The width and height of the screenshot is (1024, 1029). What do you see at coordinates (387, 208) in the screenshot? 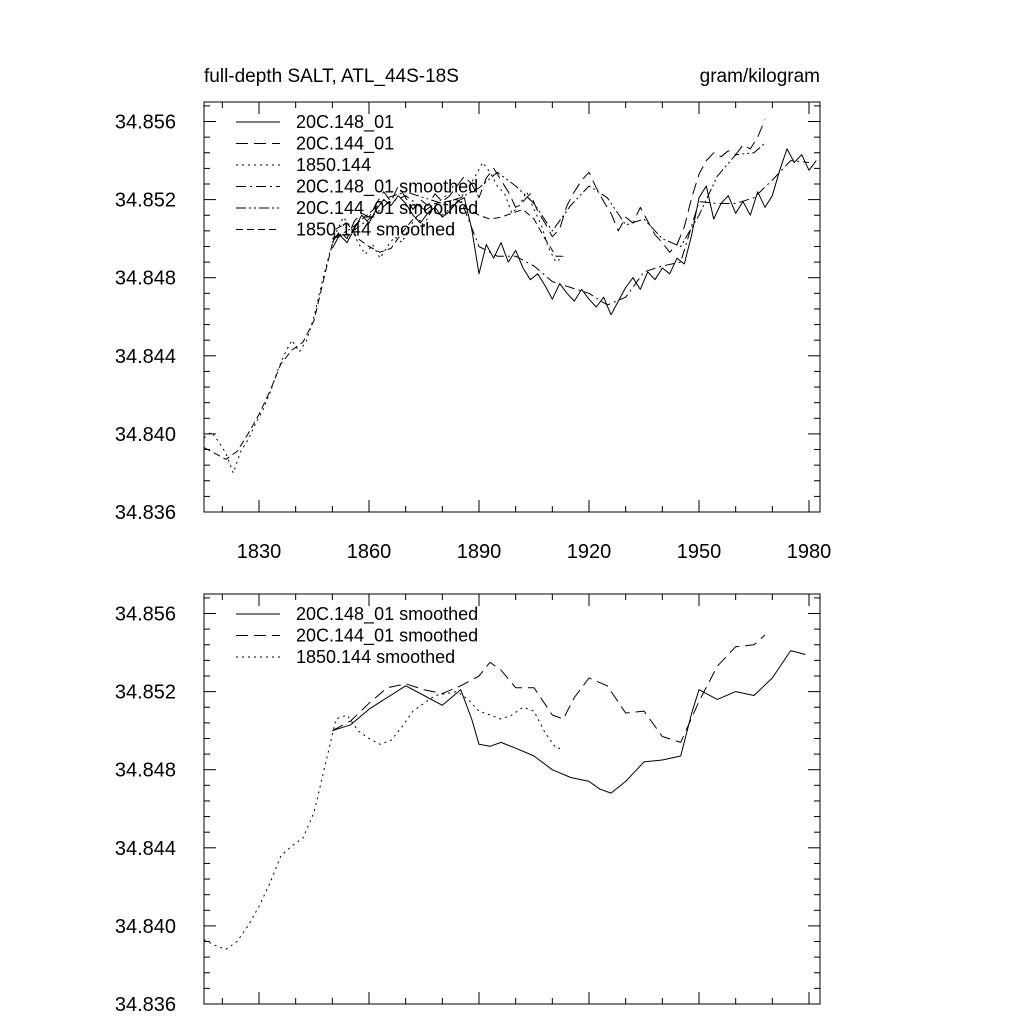
I see `legend-label-5: 20C.144_01 smoothed` at bounding box center [387, 208].